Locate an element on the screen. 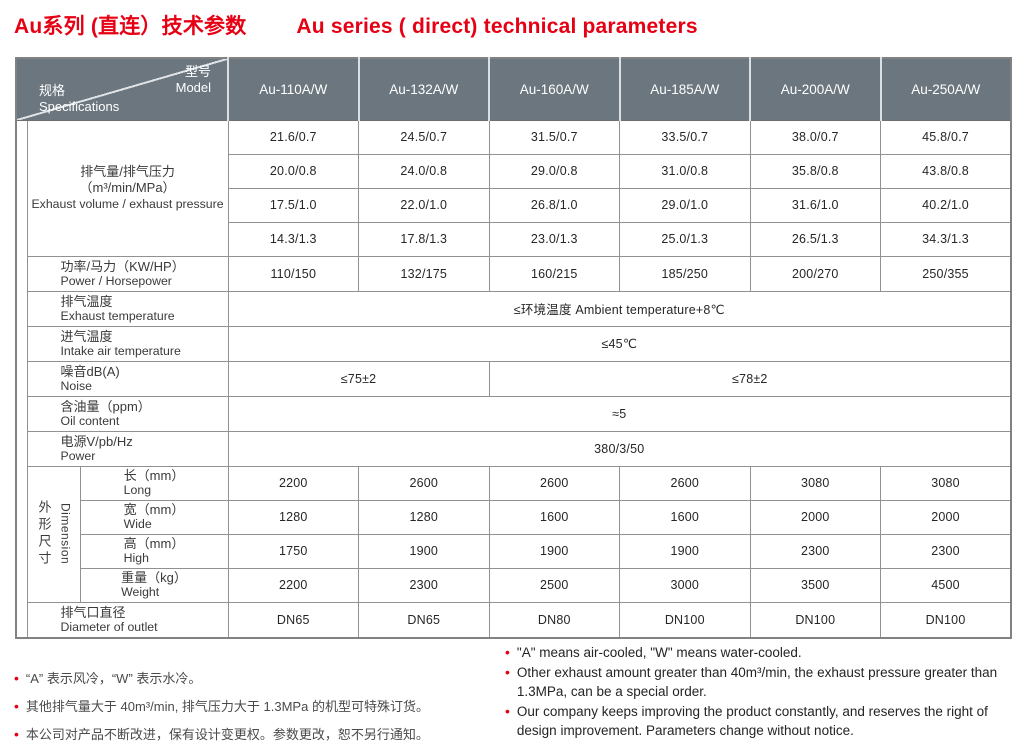 The width and height of the screenshot is (1024, 749). spec-label-exhaust-temp: 排气温度 Exhaust temperature is located at coordinates (127, 308).